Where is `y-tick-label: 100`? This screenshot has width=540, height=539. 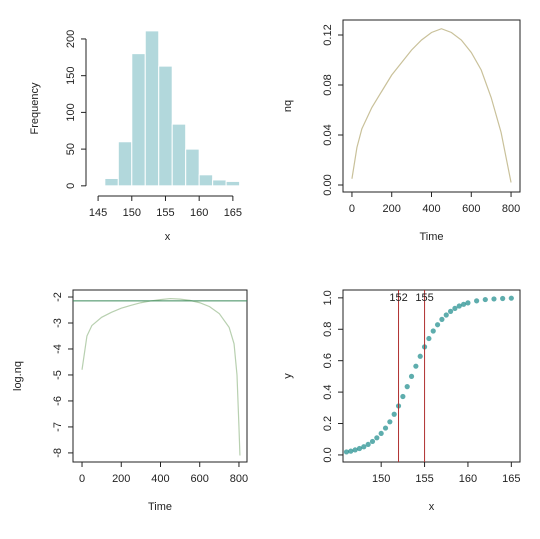
y-tick-label: 100 is located at coordinates (71, 112).